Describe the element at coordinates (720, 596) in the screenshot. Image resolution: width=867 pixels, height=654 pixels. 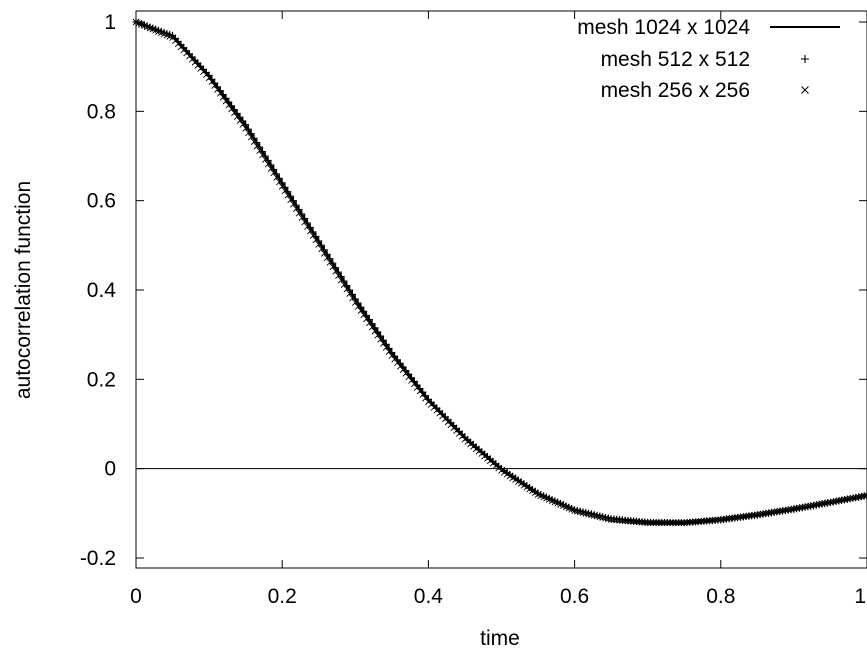
I see `x-tick-label: 0.8` at that location.